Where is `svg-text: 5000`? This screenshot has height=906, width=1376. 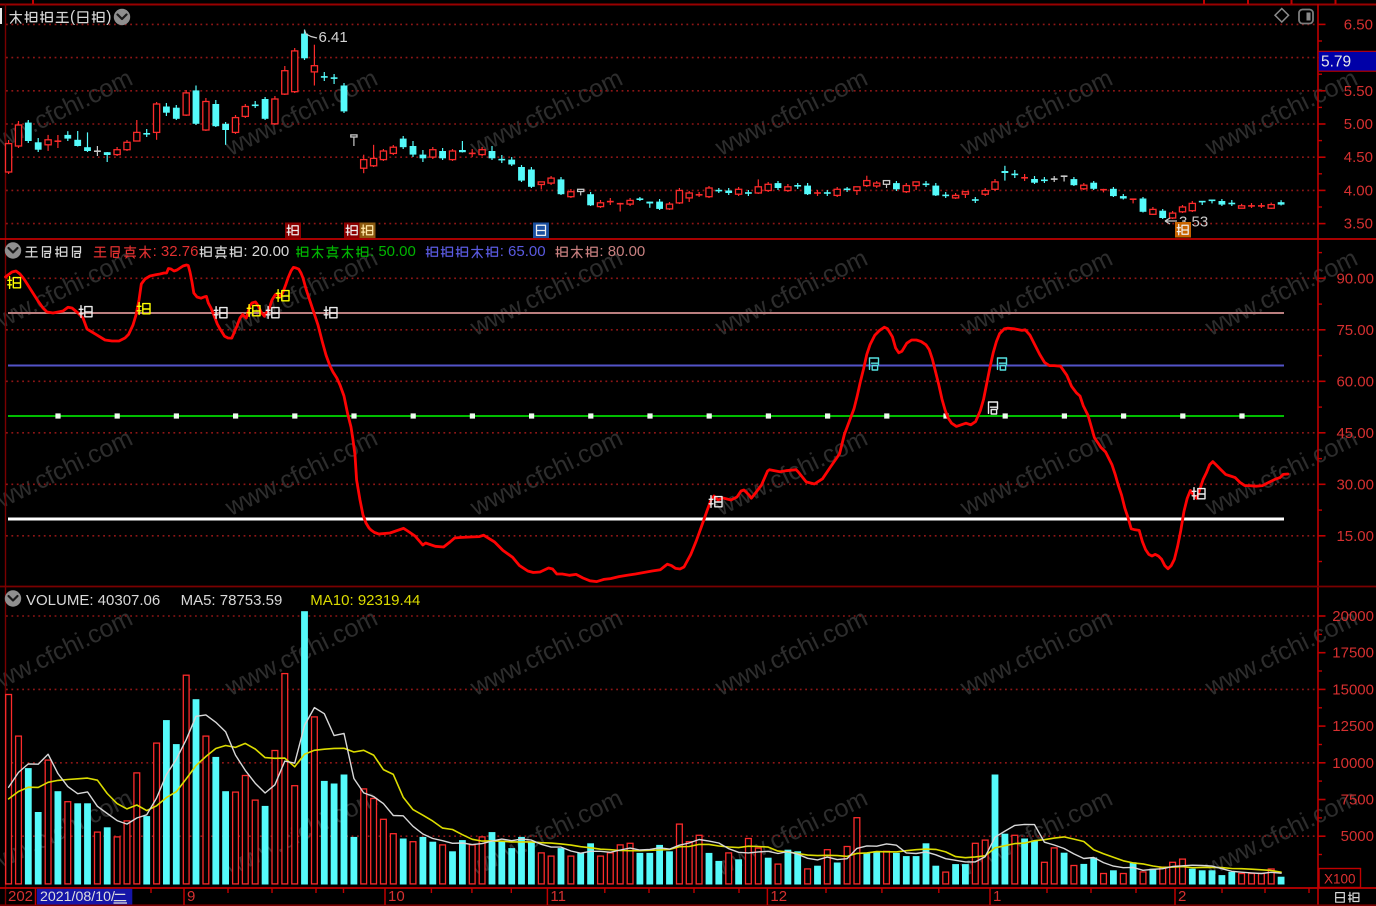 svg-text: 5000 is located at coordinates (1357, 836).